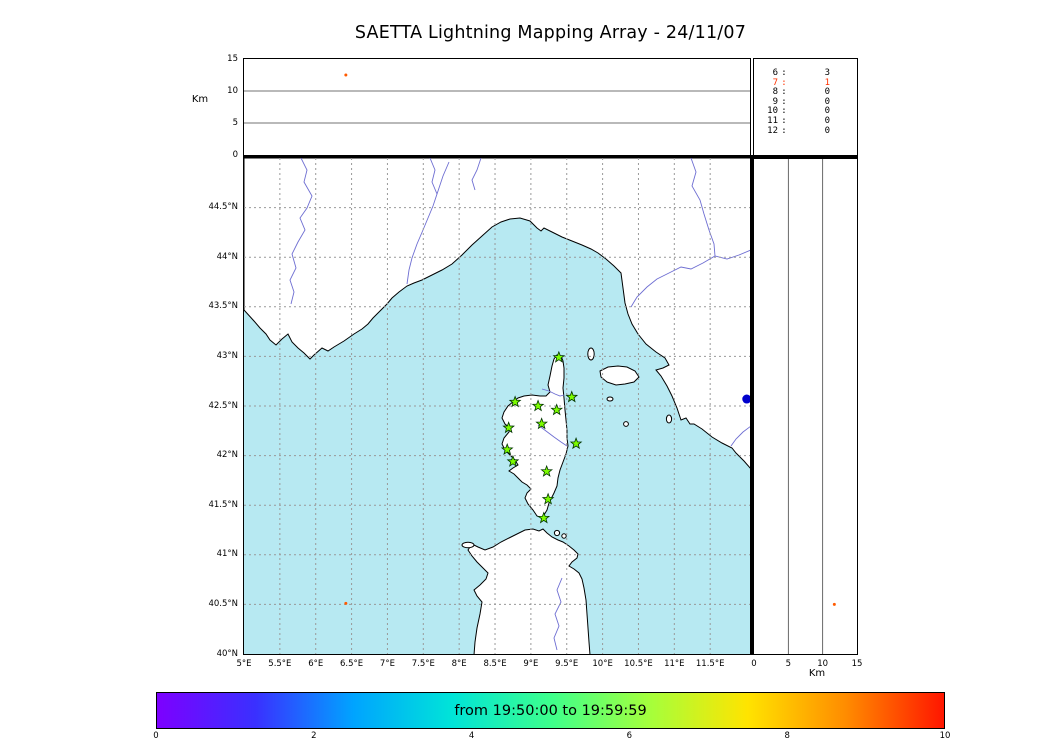 Image resolution: width=1050 pixels, height=750 pixels. I want to click on lon-tick-label: 8°E, so click(459, 664).